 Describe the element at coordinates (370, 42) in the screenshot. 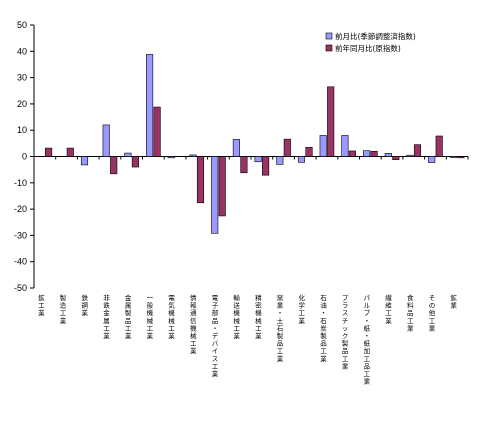

I see `legend: 前月比(季節調整済指数) 前年同月比(原指数)` at that location.